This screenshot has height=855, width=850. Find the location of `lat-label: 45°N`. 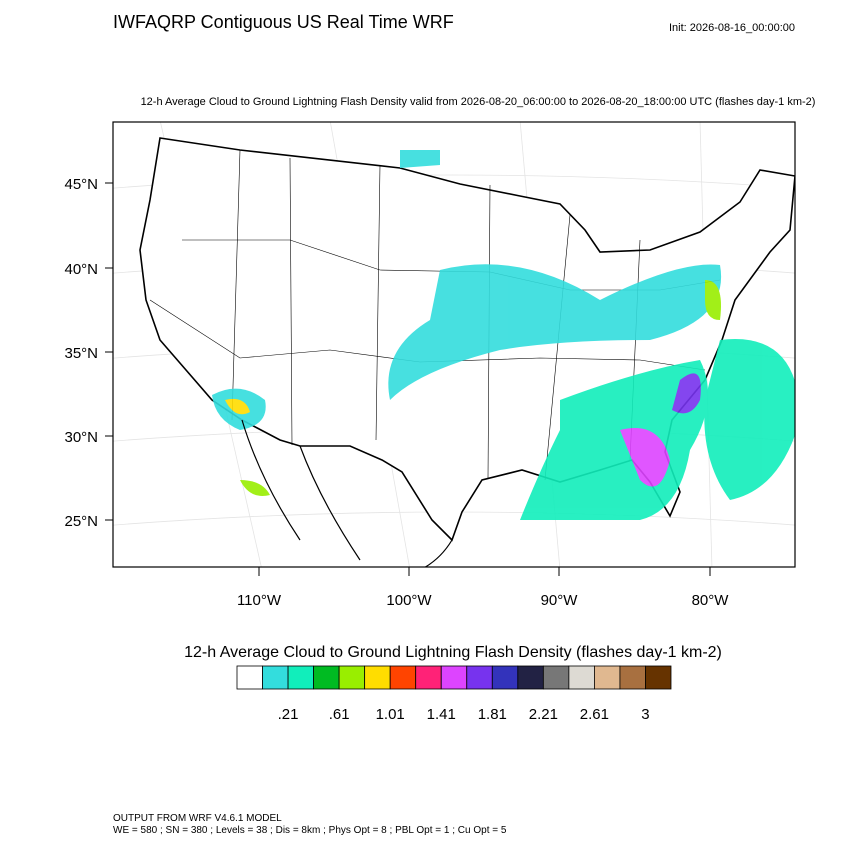

lat-label: 45°N is located at coordinates (81, 184).